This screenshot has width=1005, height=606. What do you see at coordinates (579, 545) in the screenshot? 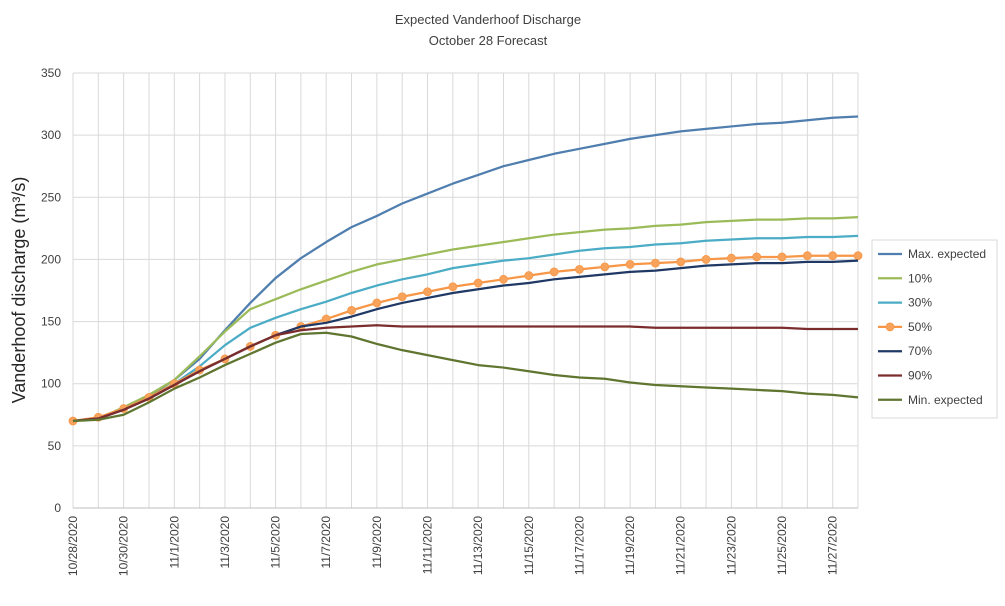
I see `x-tick-label: 11/17/2020` at bounding box center [579, 545].